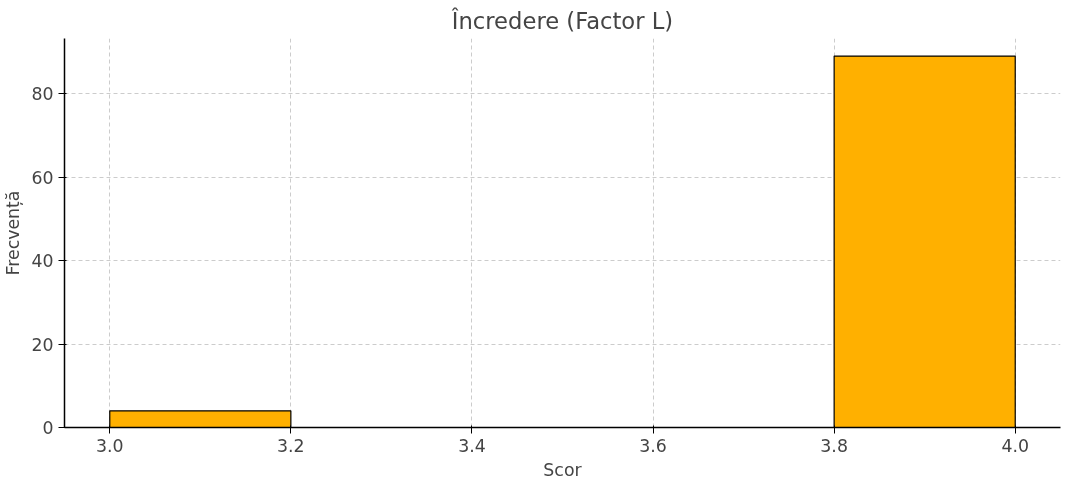 The width and height of the screenshot is (1070, 482). Describe the element at coordinates (42, 94) in the screenshot. I see `y-tick-label: 80` at that location.